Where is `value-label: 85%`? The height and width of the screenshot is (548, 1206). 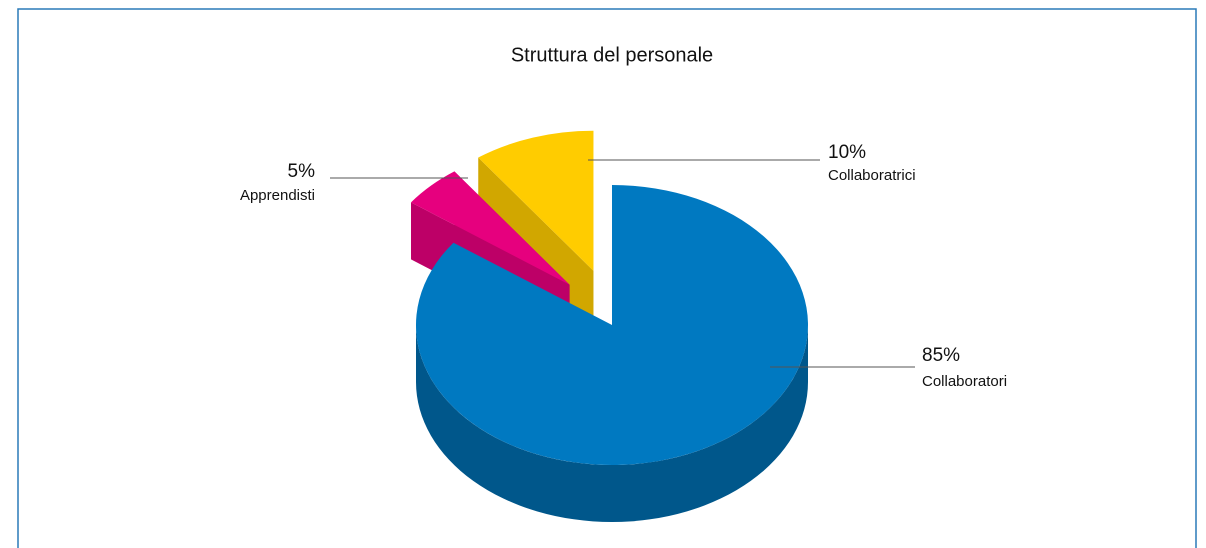 value-label: 85% is located at coordinates (941, 355).